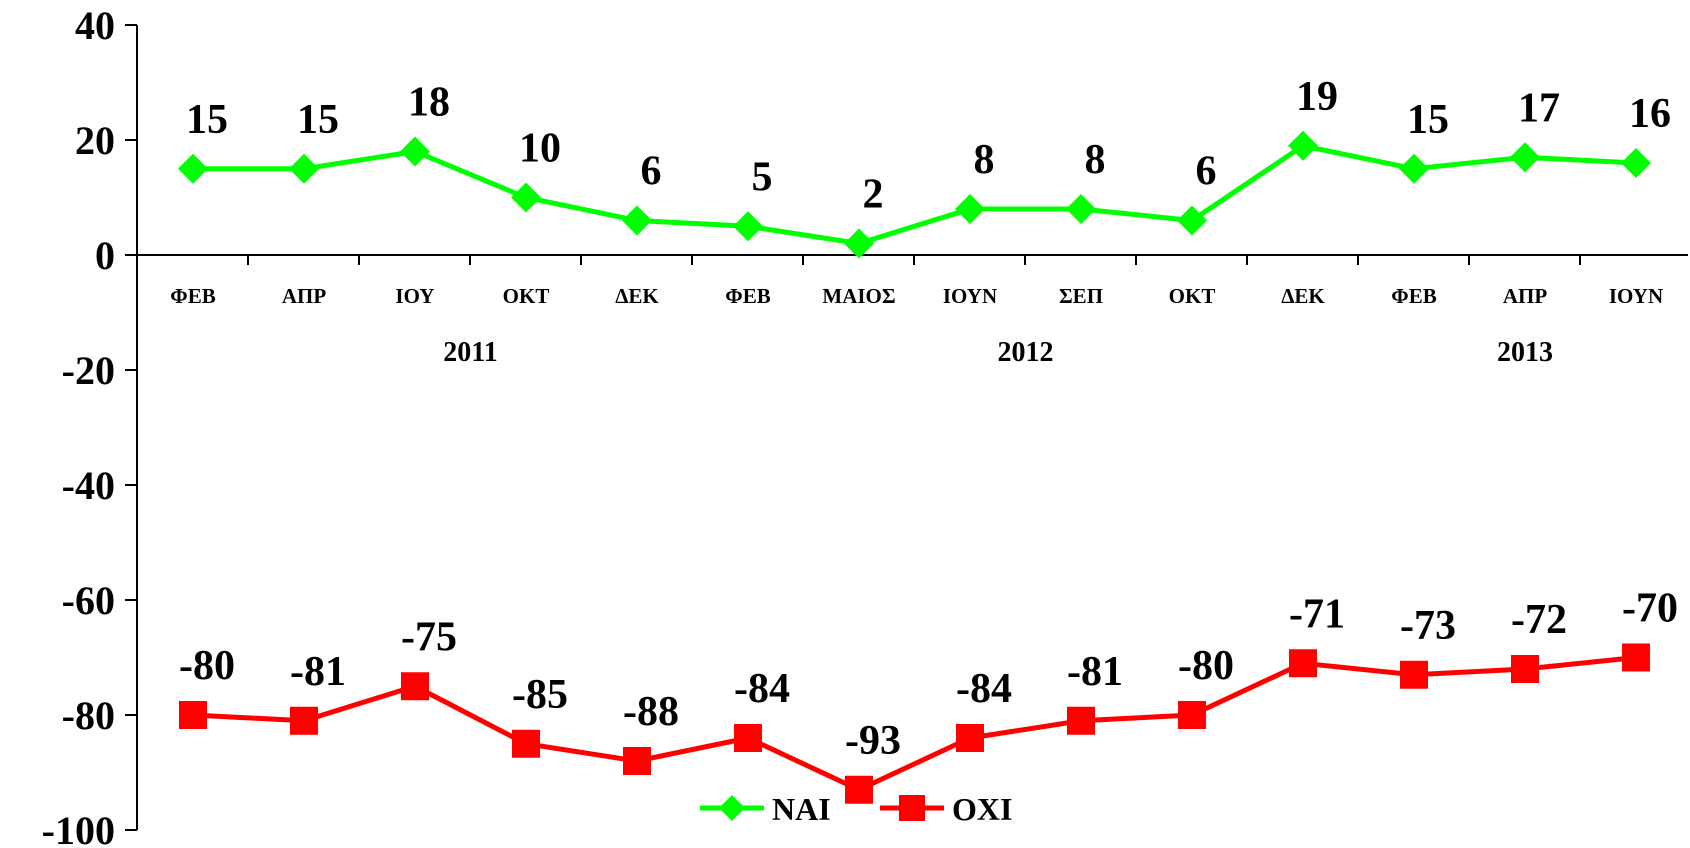 The image size is (1690, 848). What do you see at coordinates (95, 25) in the screenshot?
I see `y-tick-label: 40` at bounding box center [95, 25].